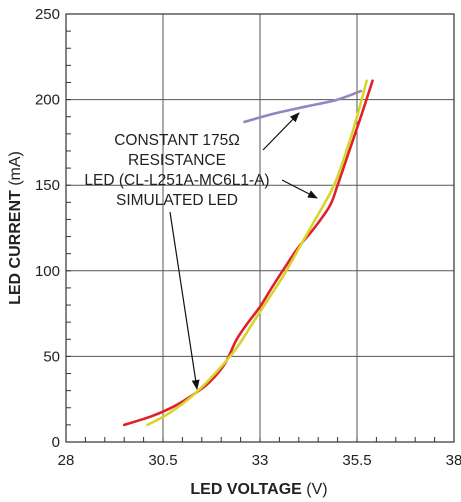 This screenshot has width=461, height=502. What do you see at coordinates (47, 14) in the screenshot?
I see `y-tick-label: 250` at bounding box center [47, 14].